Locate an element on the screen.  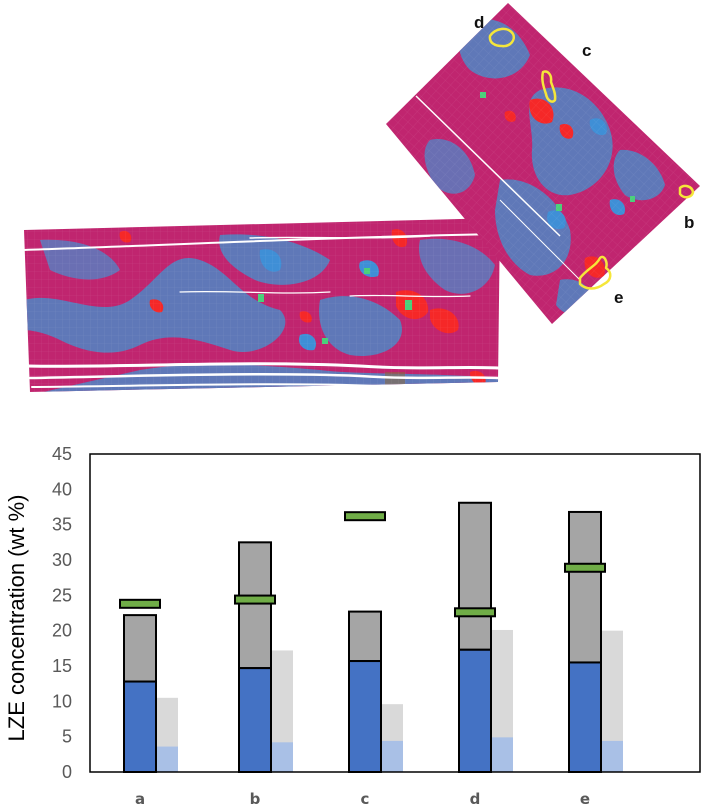
y-tick-label: 0 is located at coordinates (67, 772).